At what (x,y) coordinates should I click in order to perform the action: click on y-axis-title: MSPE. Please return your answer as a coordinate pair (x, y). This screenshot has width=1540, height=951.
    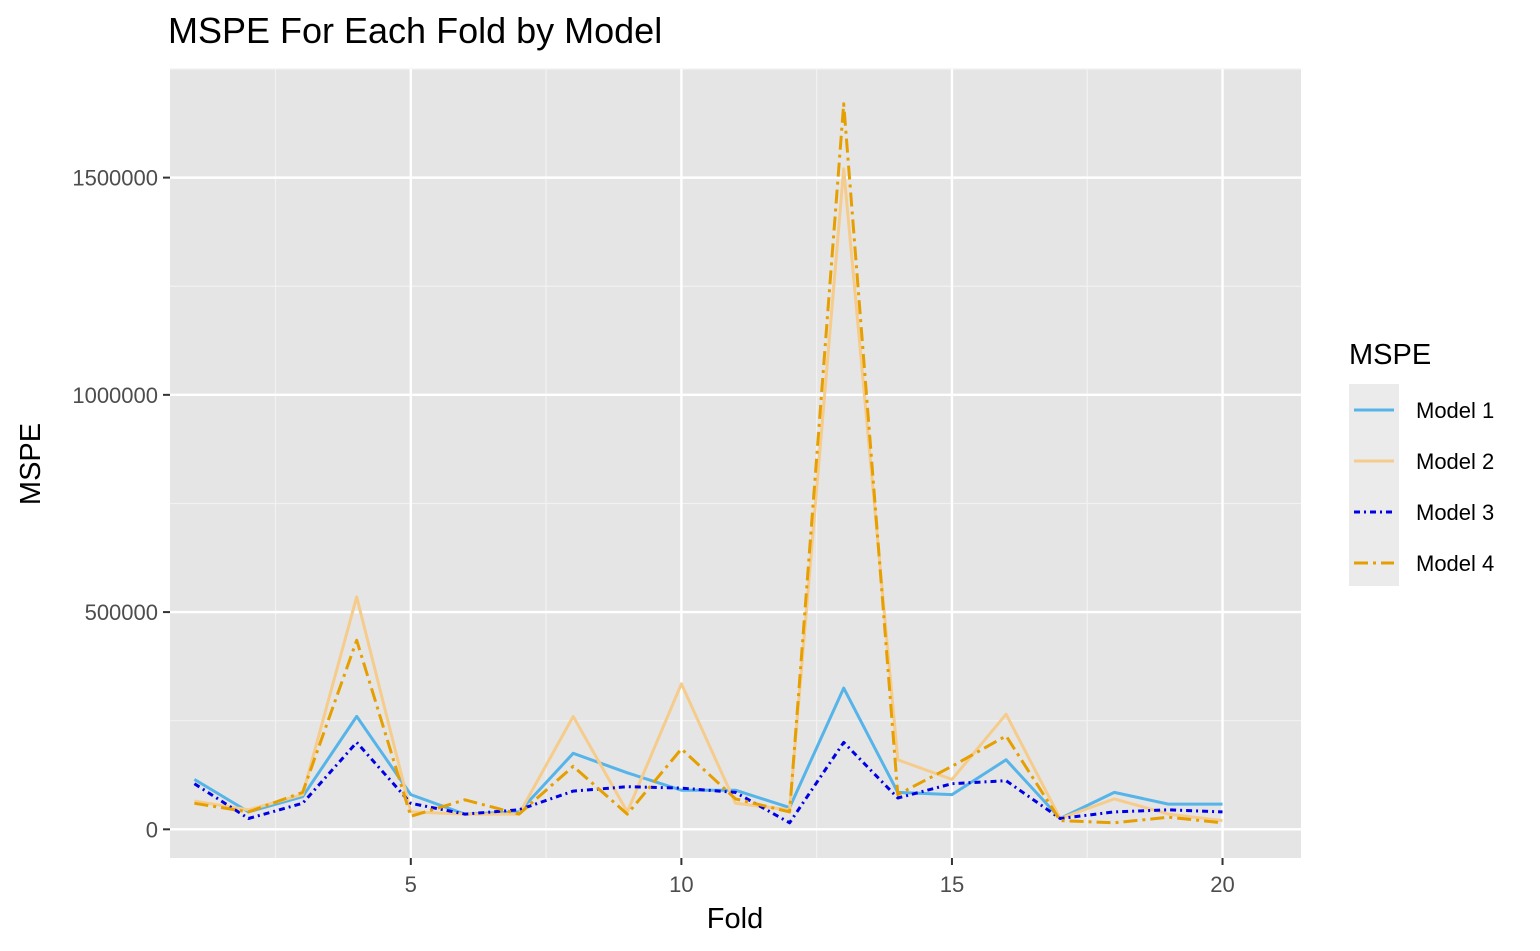
    Looking at the image, I should click on (31, 464).